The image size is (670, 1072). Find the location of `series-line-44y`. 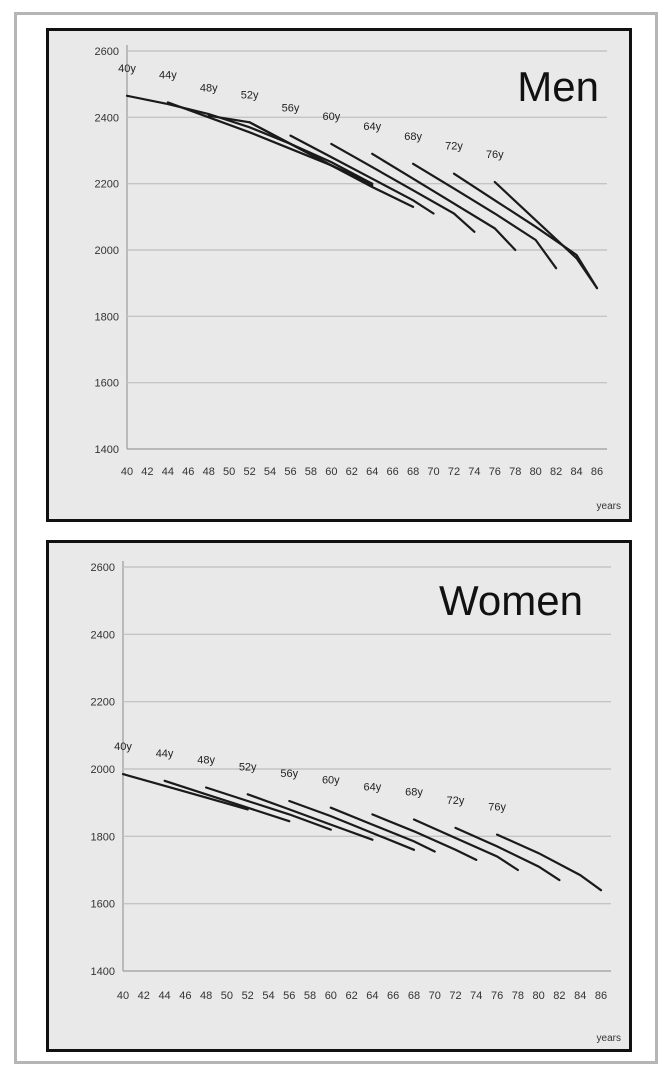

series-line-44y is located at coordinates (227, 801).